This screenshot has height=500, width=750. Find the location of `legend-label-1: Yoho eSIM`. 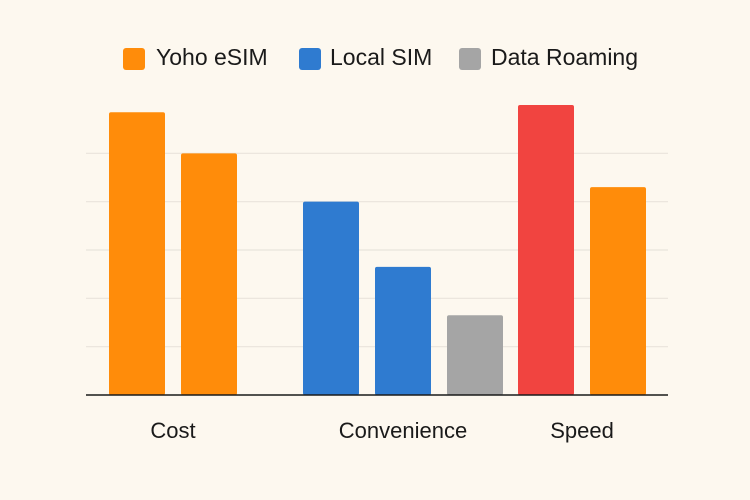

legend-label-1: Yoho eSIM is located at coordinates (212, 57).